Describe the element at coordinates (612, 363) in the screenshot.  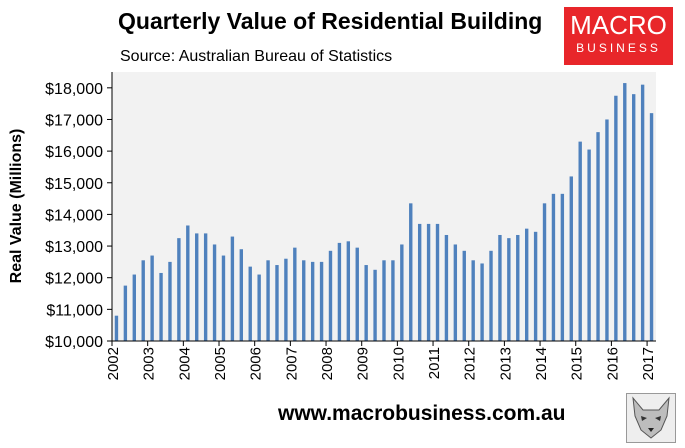
I see `x-tick-label: 2016` at that location.